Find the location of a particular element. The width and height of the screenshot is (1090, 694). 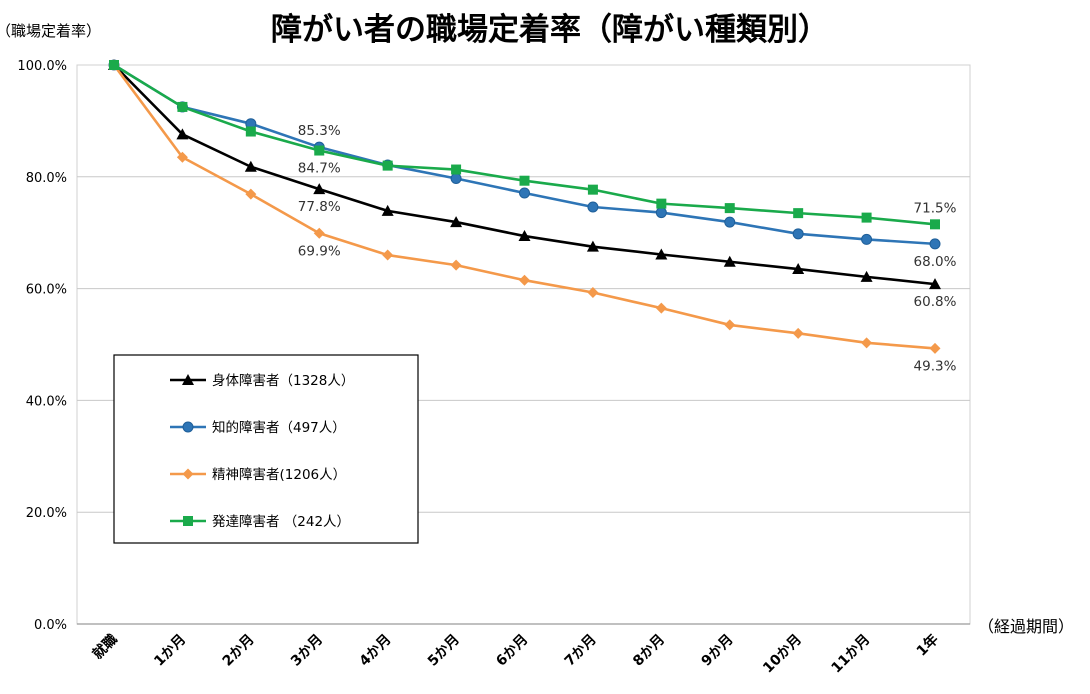

x-tick-label: 9か月 is located at coordinates (718, 651).